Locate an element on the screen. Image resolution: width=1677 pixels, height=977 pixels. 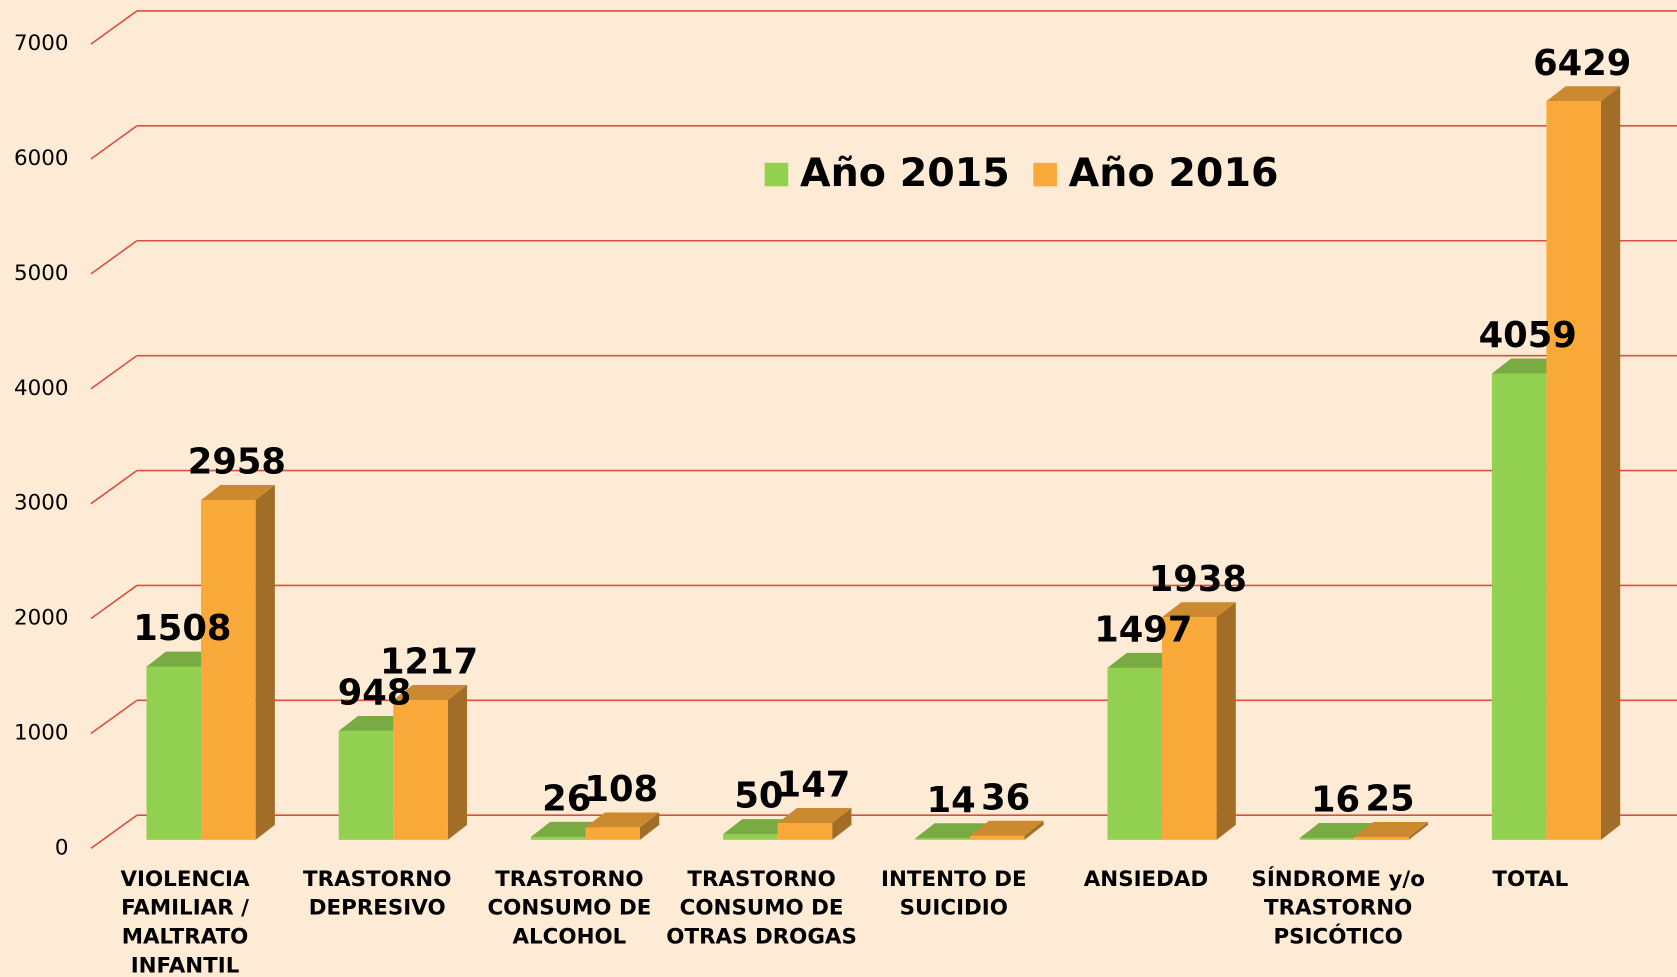
x-tick-label: TRASTORNO CONSUMO DE ALCOHOL is located at coordinates (569, 907).